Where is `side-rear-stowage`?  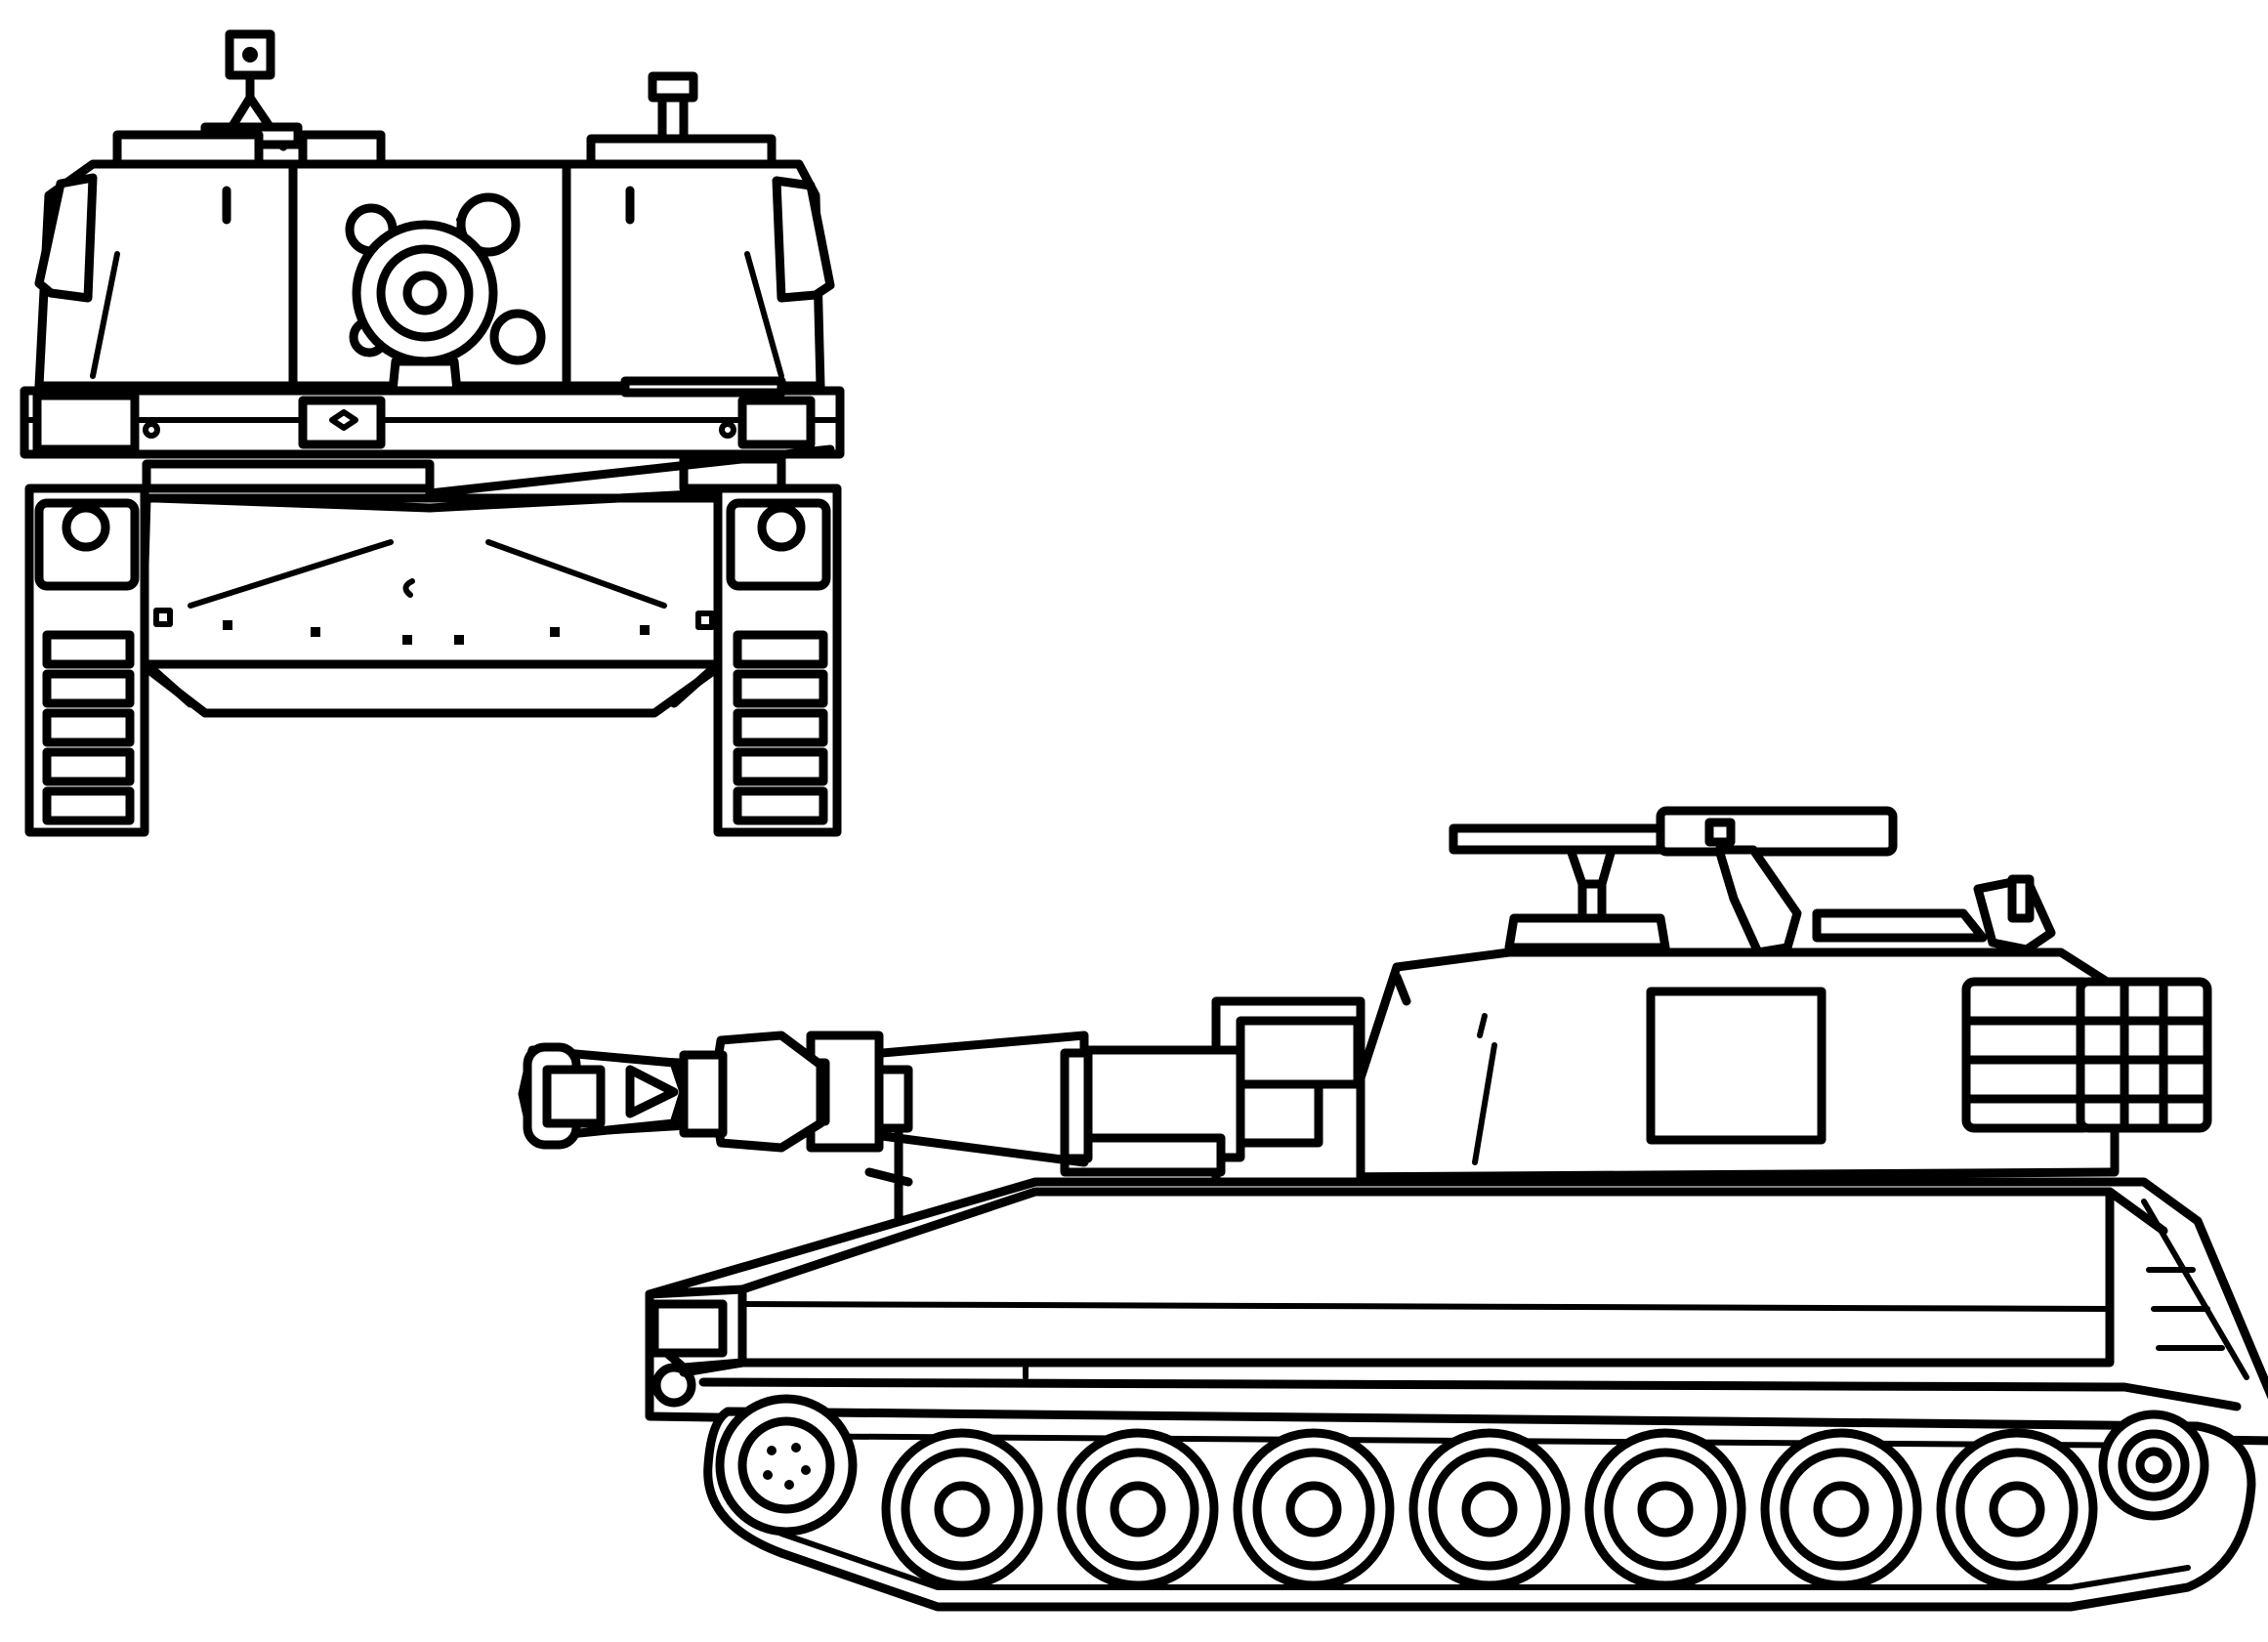 side-rear-stowage is located at coordinates (2086, 1055).